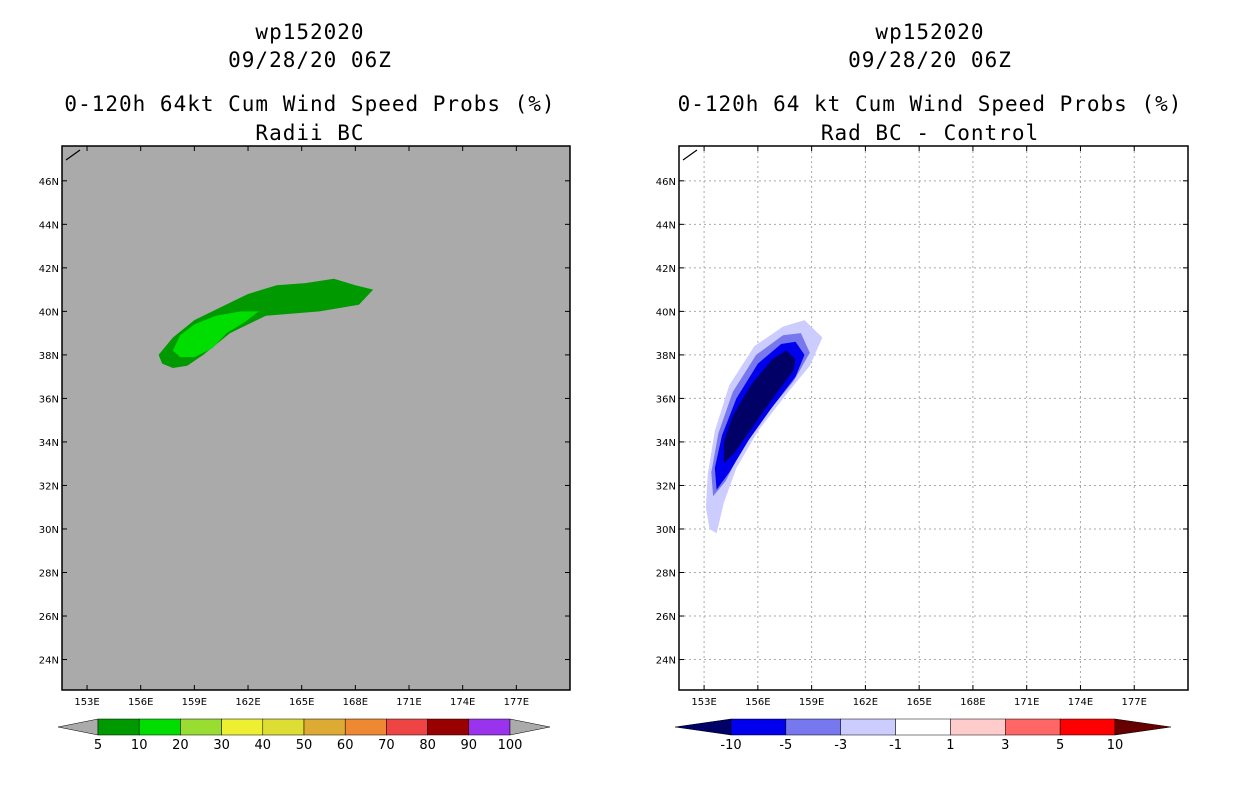  What do you see at coordinates (310, 133) in the screenshot?
I see `left-product-subtitle: Radii BC` at bounding box center [310, 133].